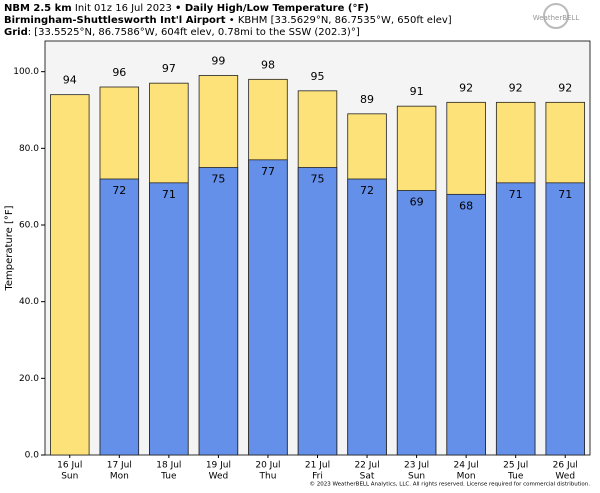 The height and width of the screenshot is (493, 600). I want to click on logo-mark, so click(556, 16).